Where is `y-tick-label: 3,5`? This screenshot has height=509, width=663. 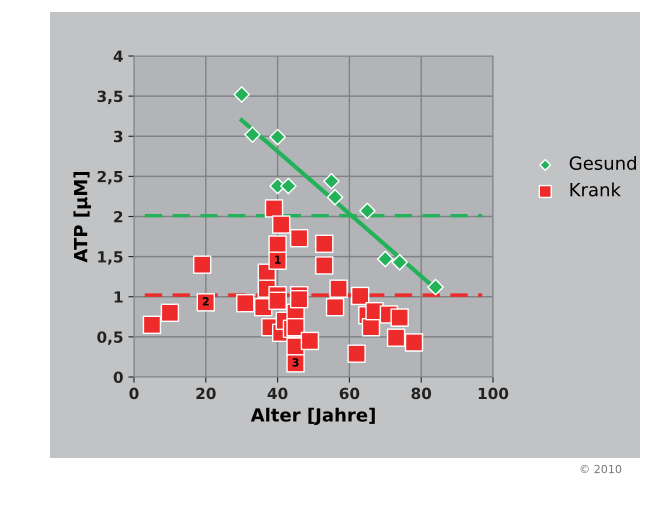
y-tick-label: 3,5 is located at coordinates (110, 97).